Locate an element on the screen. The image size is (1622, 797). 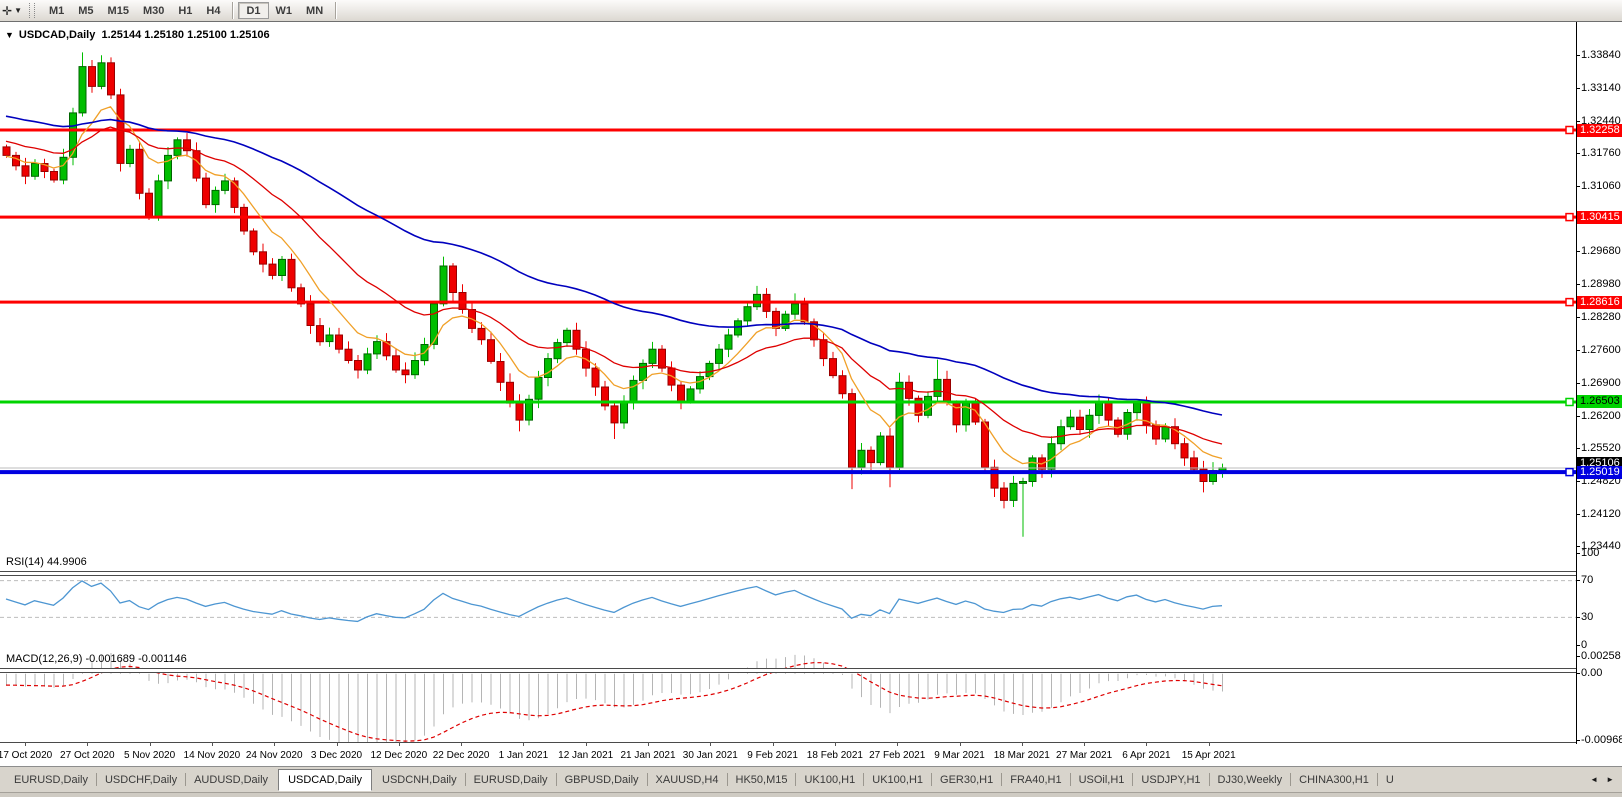
date-label: 9 Feb 2021 is located at coordinates (772, 755).